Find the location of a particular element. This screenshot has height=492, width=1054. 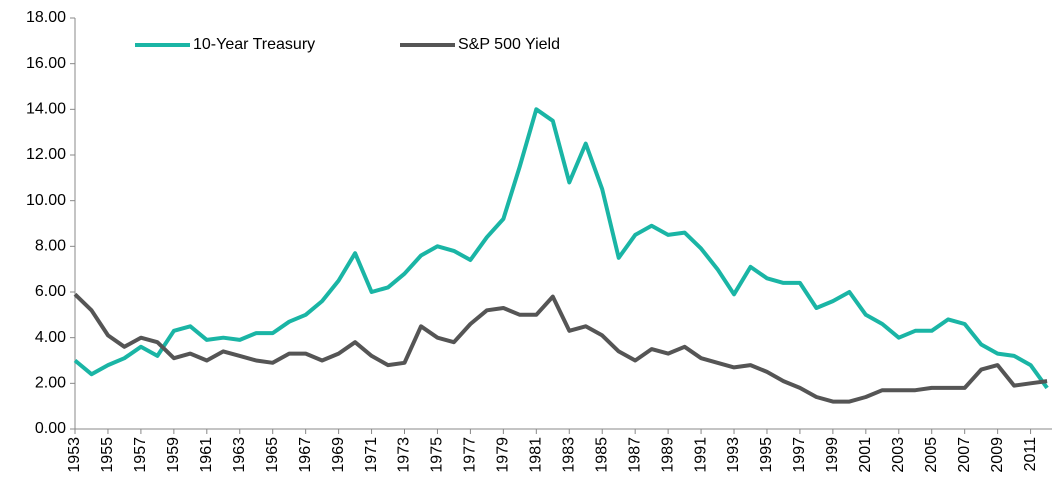

legend-label: 10-Year Treasury is located at coordinates (254, 44).